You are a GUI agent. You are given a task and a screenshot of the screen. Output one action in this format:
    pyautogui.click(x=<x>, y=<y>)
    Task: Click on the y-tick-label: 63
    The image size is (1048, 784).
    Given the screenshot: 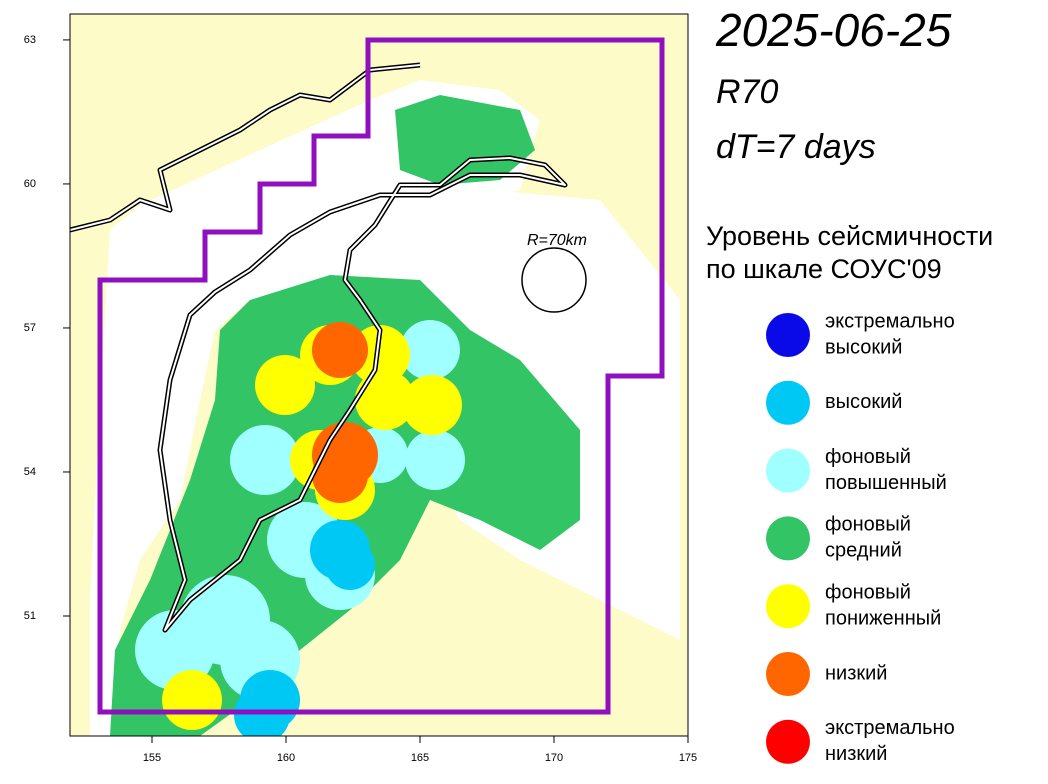 What is the action you would take?
    pyautogui.click(x=30, y=40)
    